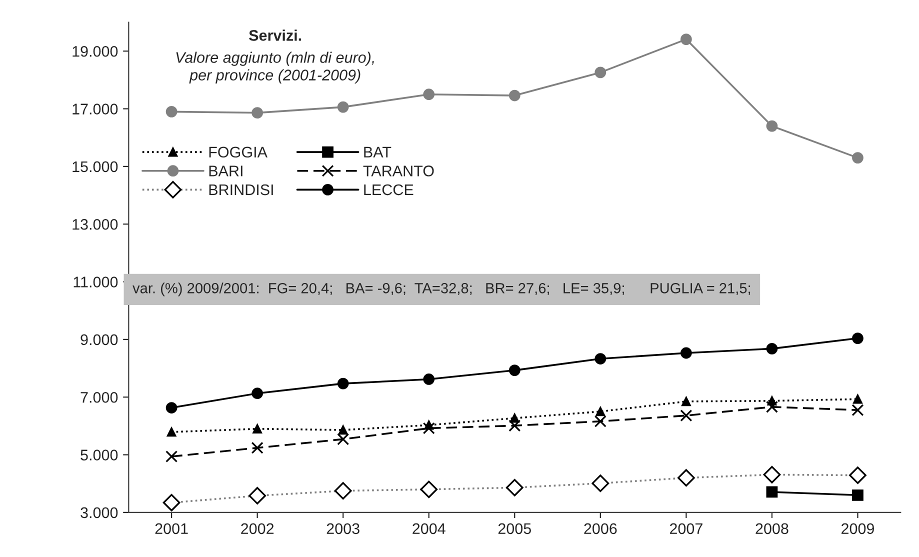 The width and height of the screenshot is (919, 557). I want to click on chart-title: Servizi., so click(275, 35).